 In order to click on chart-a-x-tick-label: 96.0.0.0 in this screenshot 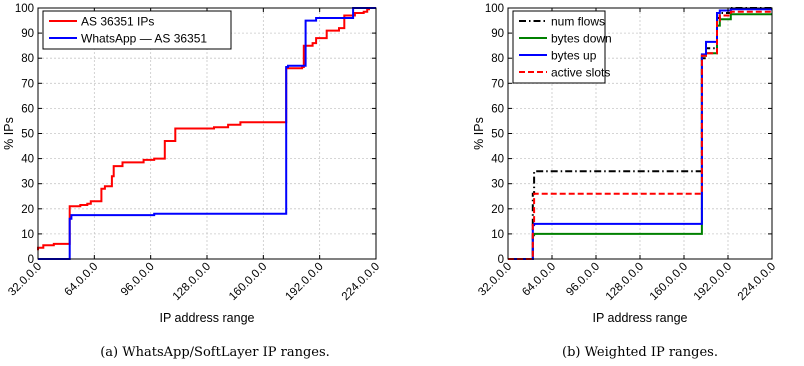, I will do `click(138, 280)`.